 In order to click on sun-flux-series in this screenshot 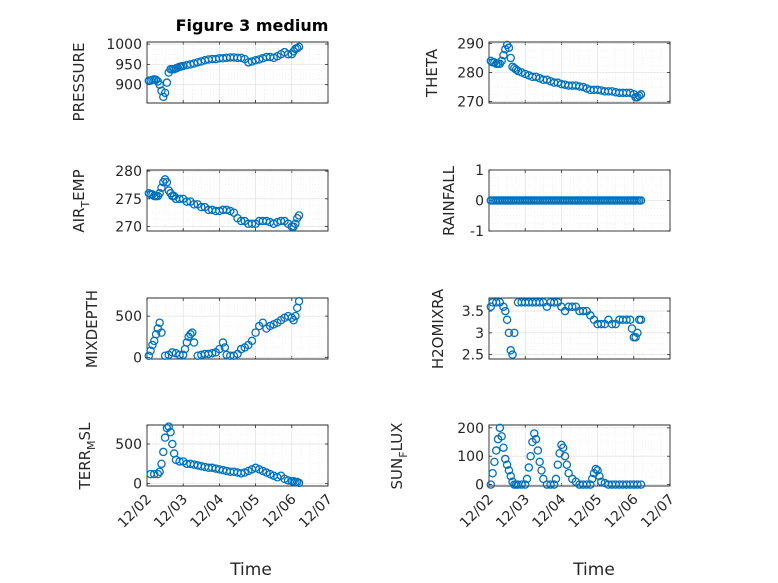, I will do `click(566, 456)`.